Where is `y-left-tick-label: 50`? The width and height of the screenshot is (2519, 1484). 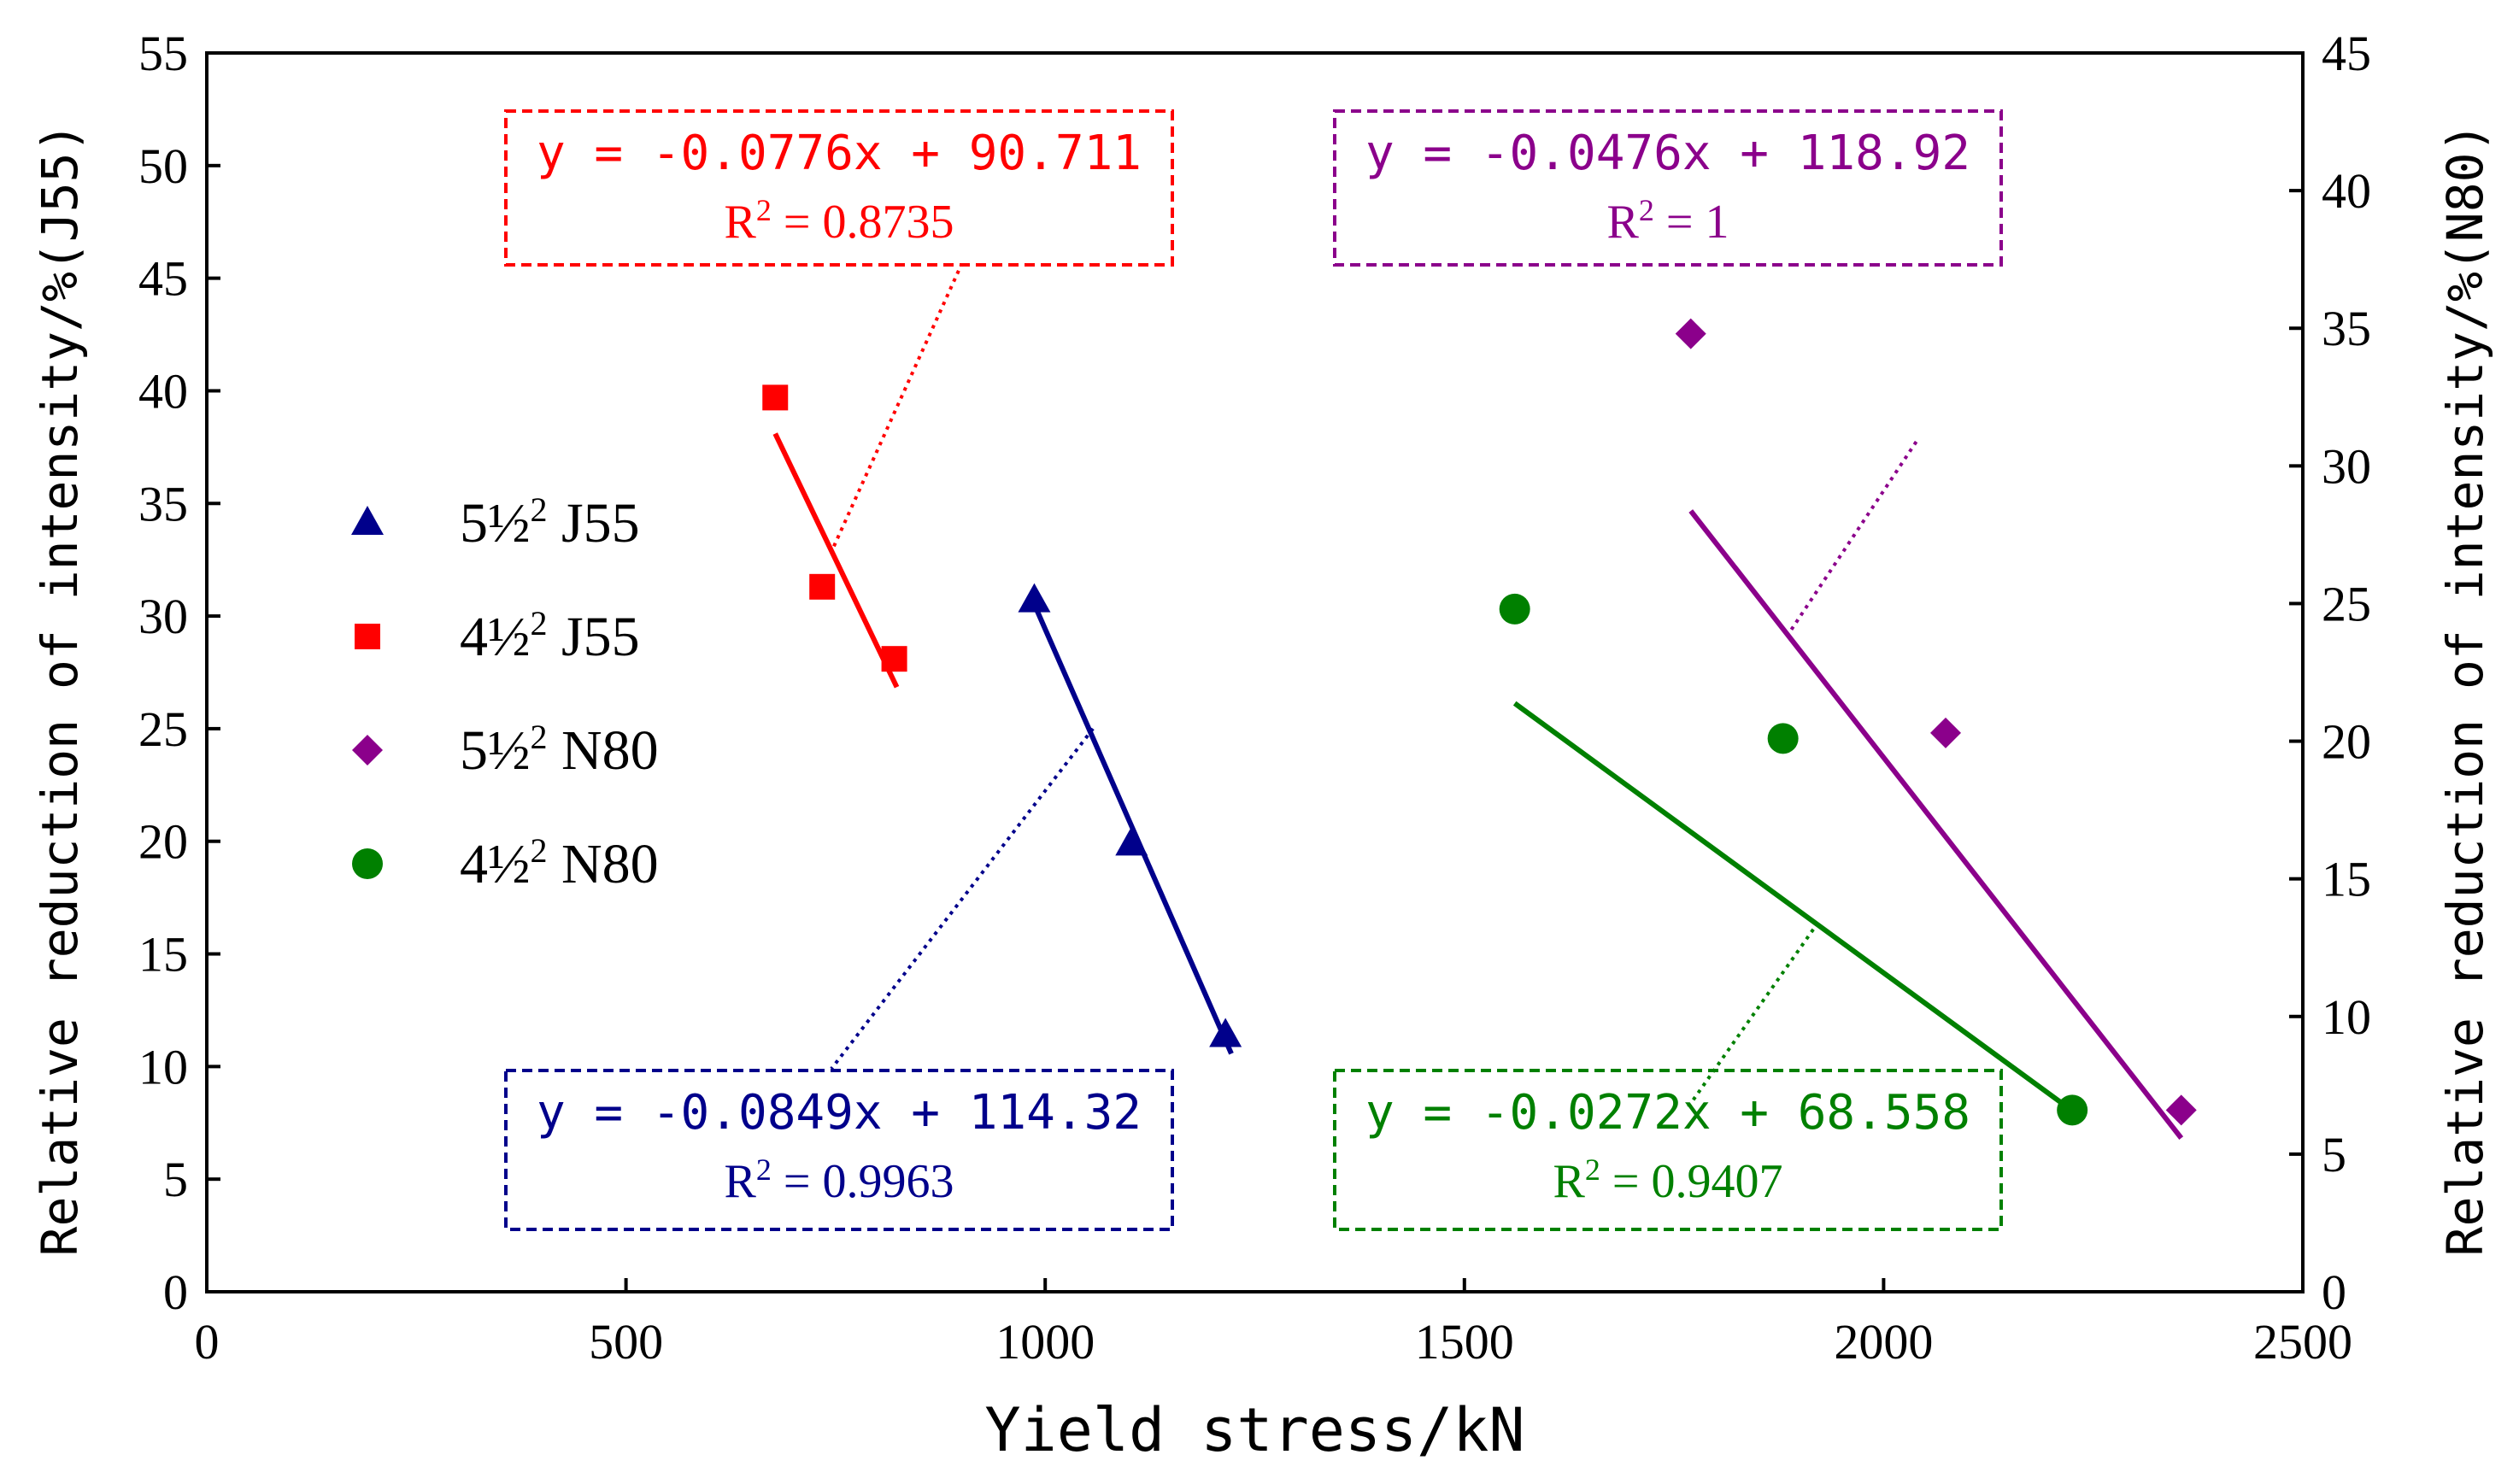
y-left-tick-label: 50 is located at coordinates (163, 166).